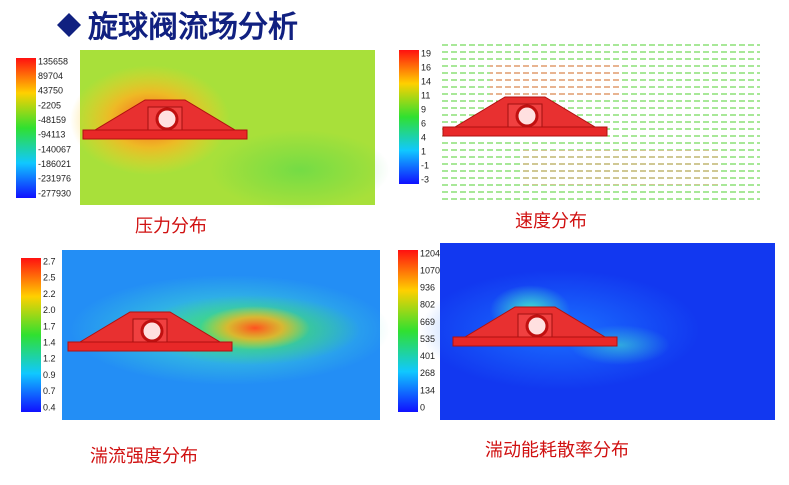  What do you see at coordinates (69, 25) in the screenshot?
I see `bullet` at bounding box center [69, 25].